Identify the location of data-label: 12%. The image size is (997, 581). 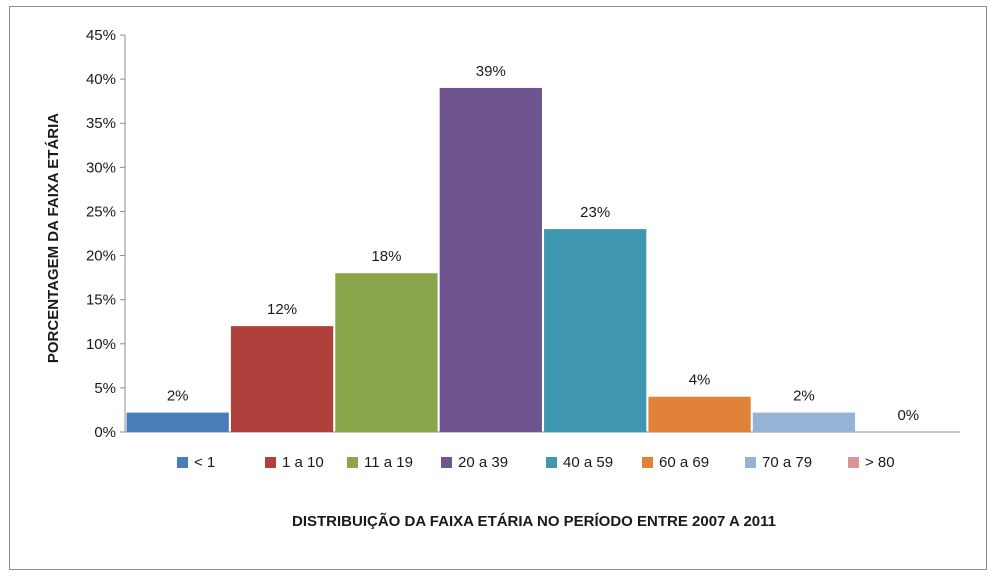
(282, 309).